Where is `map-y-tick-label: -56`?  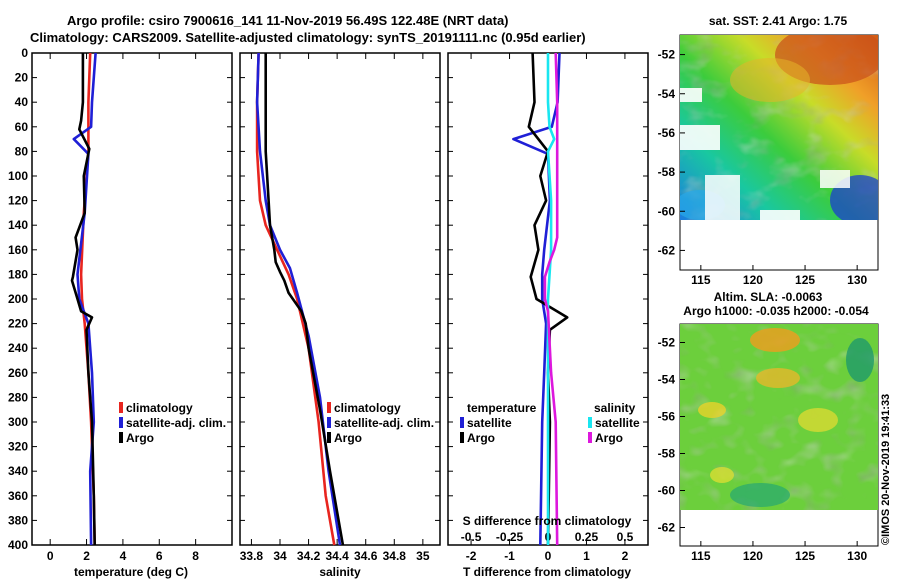
map-y-tick-label: -56 is located at coordinates (667, 133).